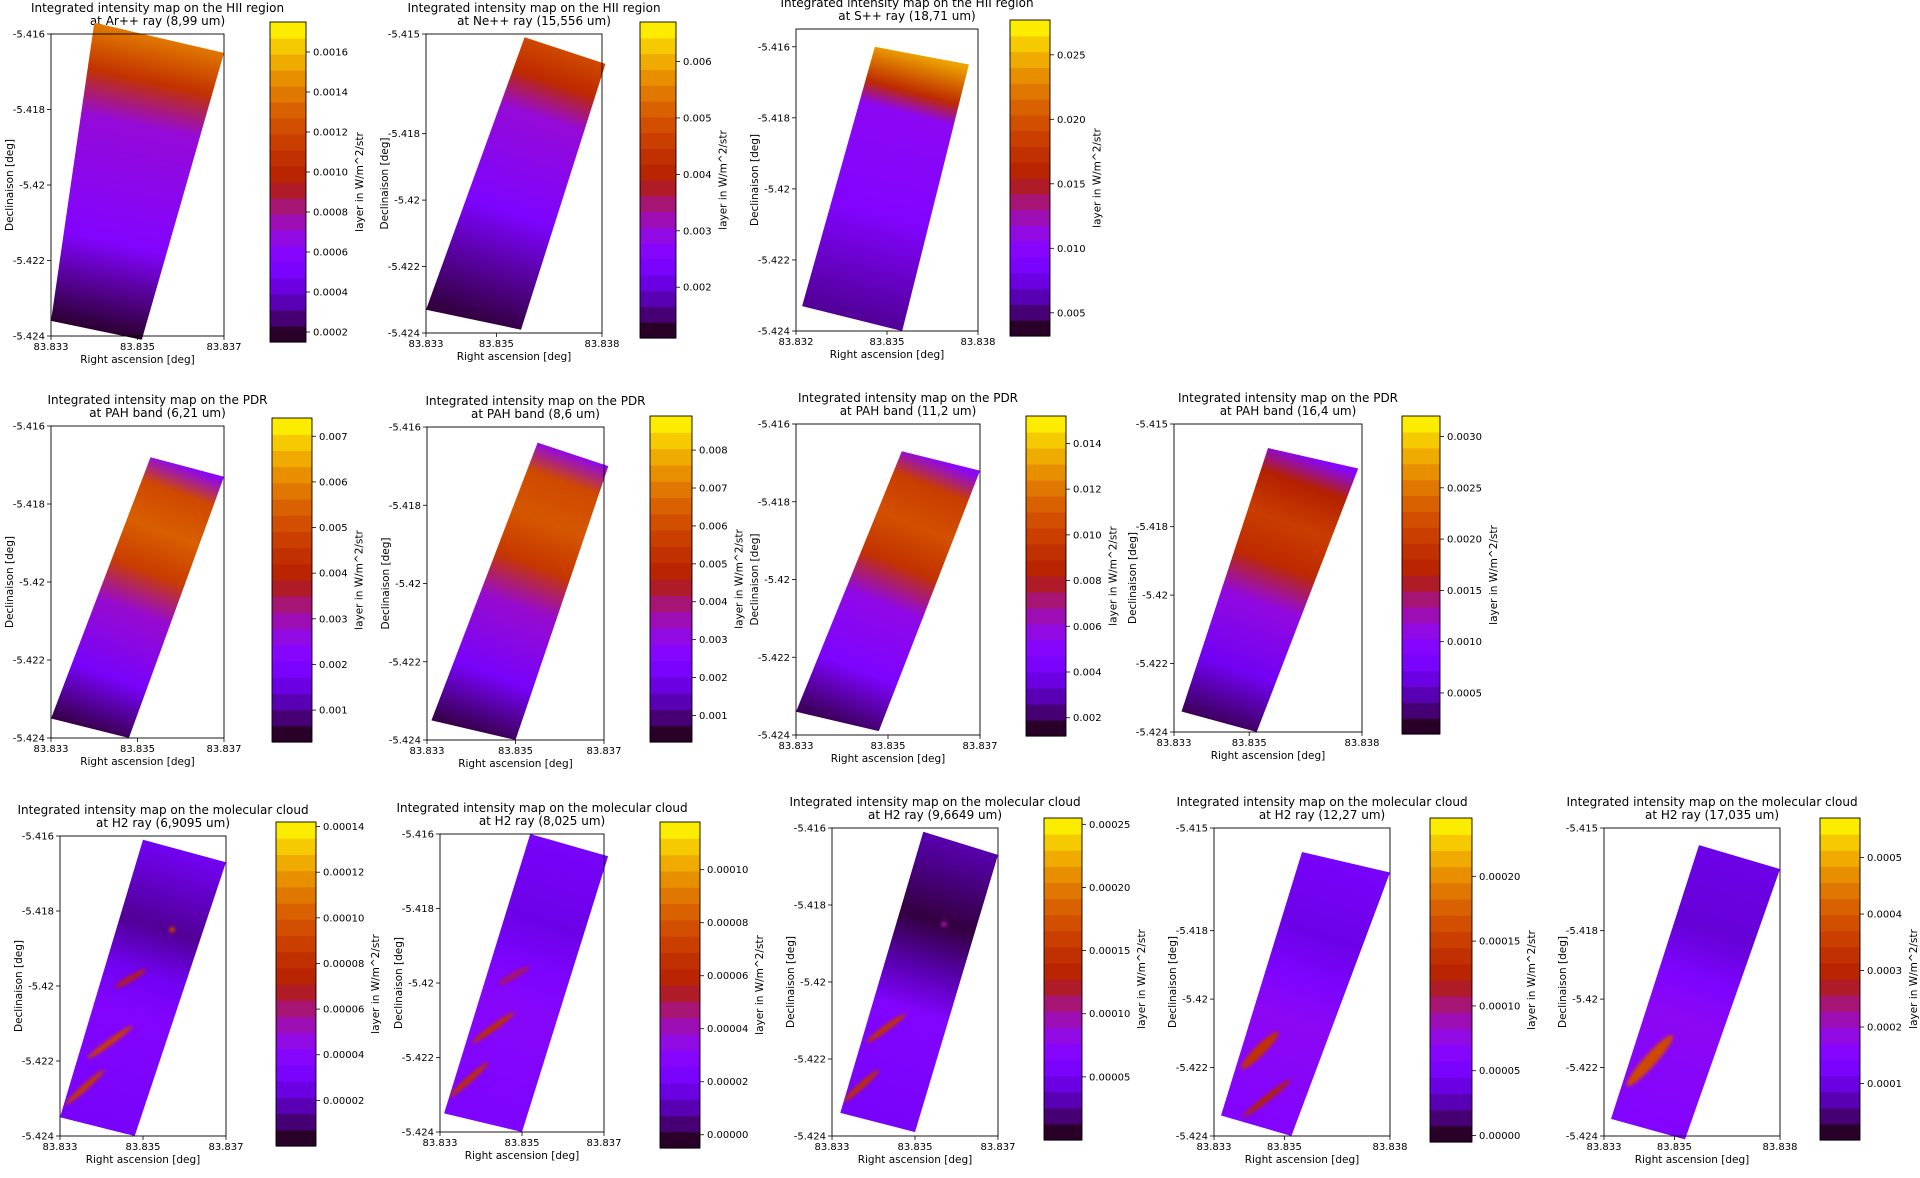  What do you see at coordinates (1087, 718) in the screenshot?
I see `colorbar-tick-label: 0.002` at bounding box center [1087, 718].